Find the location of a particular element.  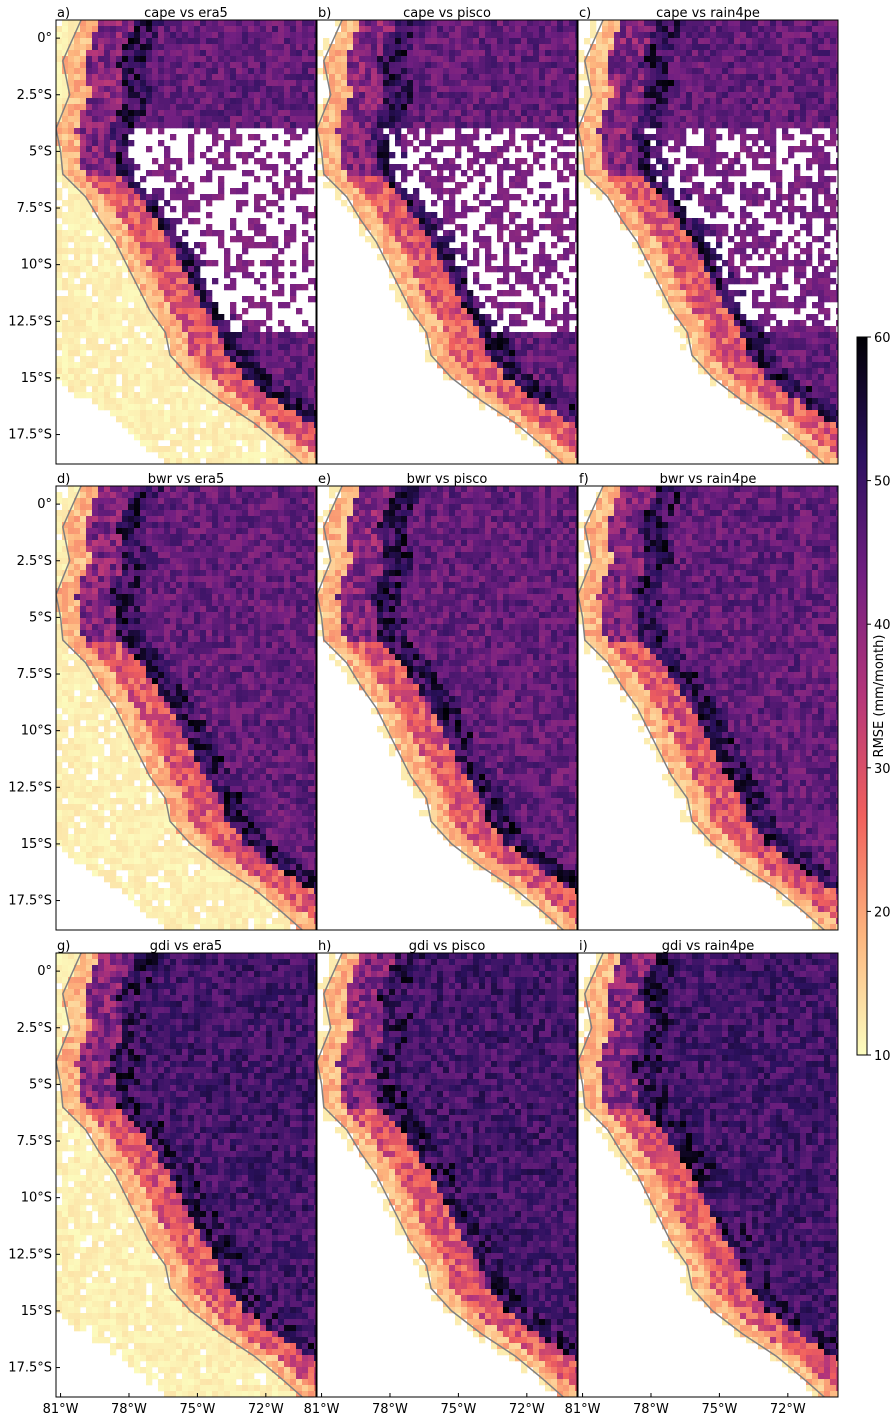

panel-letter: c) is located at coordinates (585, 13).